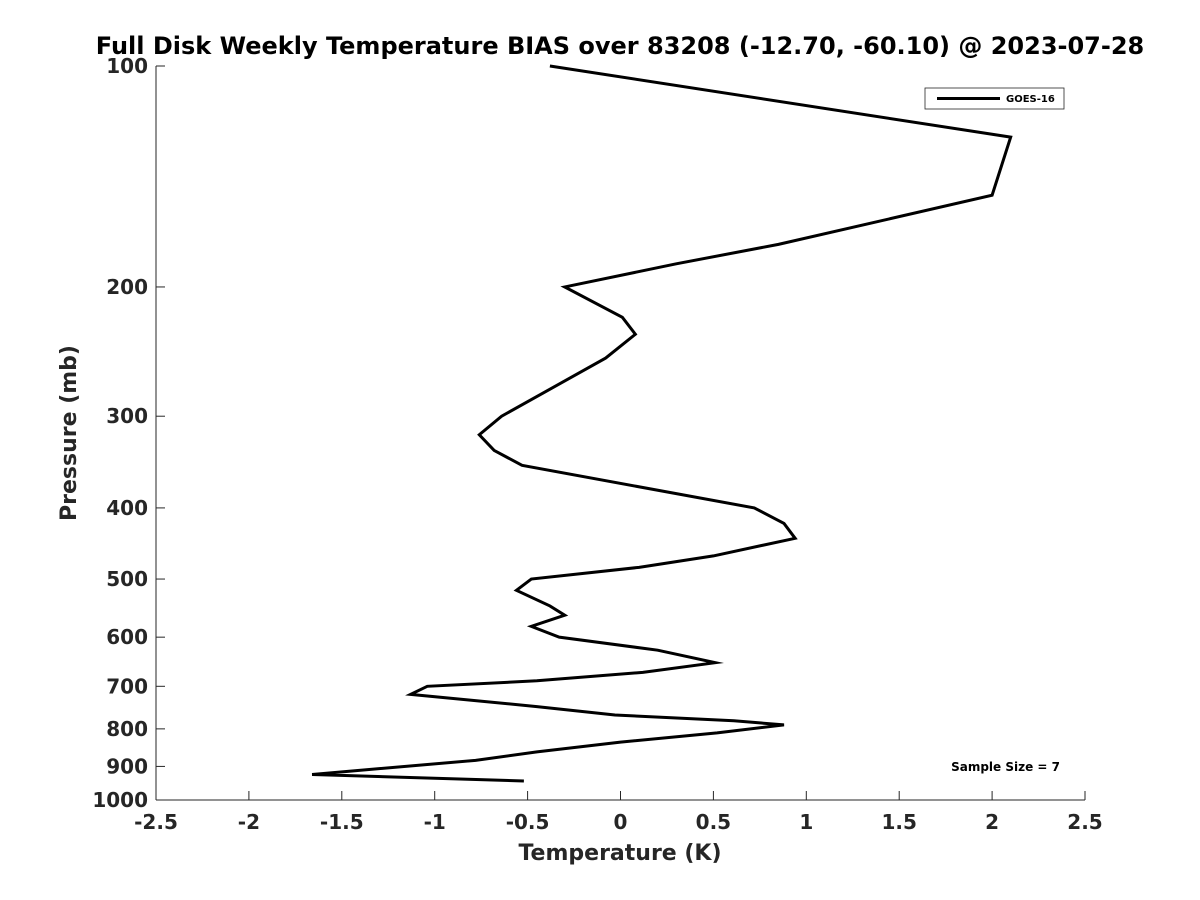 This screenshot has height=900, width=1200. I want to click on y-tick-label: 300, so click(127, 416).